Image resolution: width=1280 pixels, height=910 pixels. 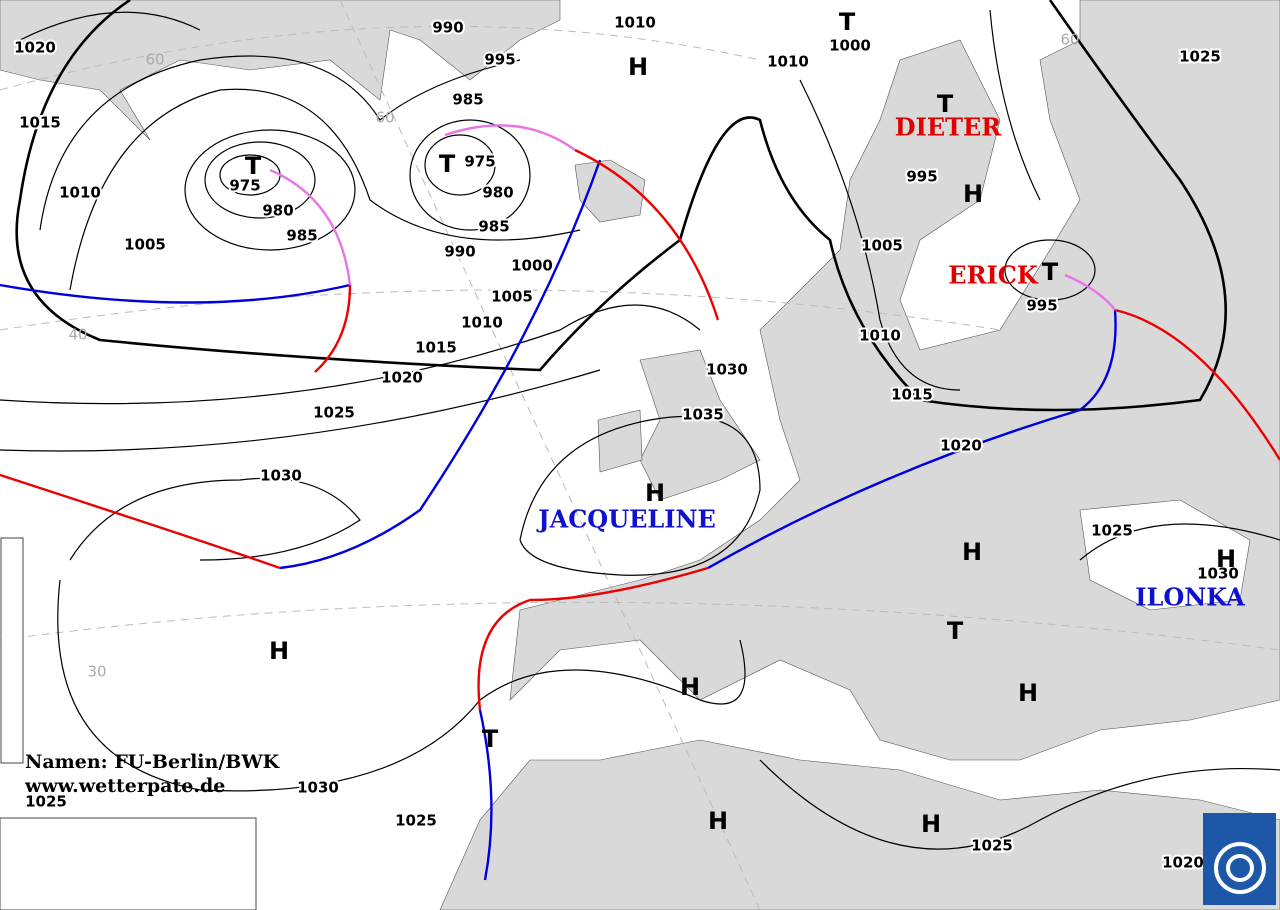 I want to click on info-box, so click(x=128, y=863).